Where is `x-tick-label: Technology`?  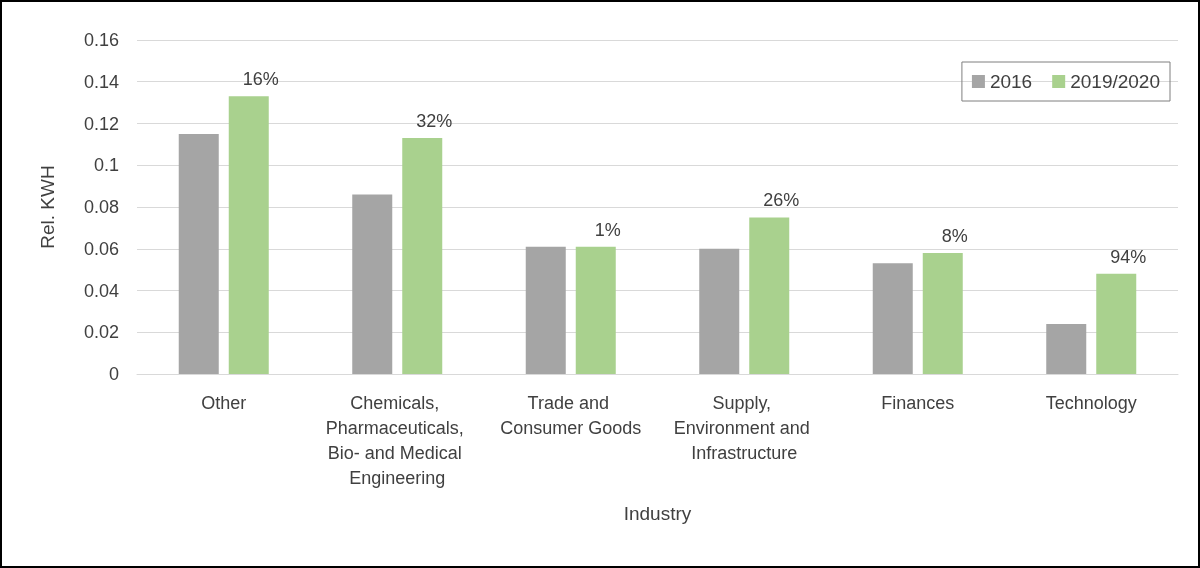 x-tick-label: Technology is located at coordinates (1091, 402).